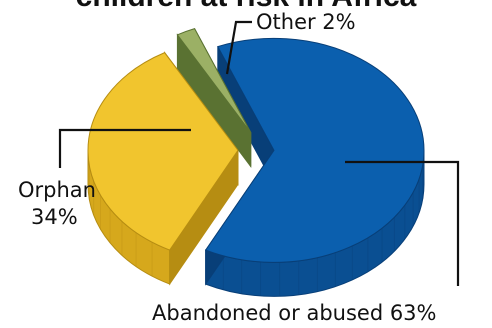  I want to click on label-other: Other 2%, so click(306, 22).